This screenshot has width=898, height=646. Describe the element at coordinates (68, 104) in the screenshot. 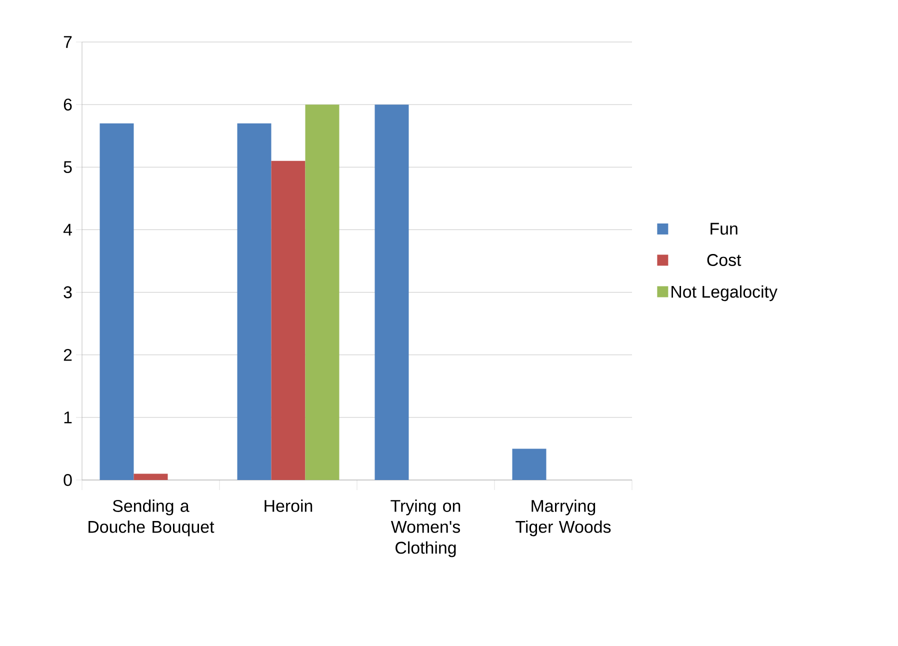

I see `y-tick-label: 6` at that location.